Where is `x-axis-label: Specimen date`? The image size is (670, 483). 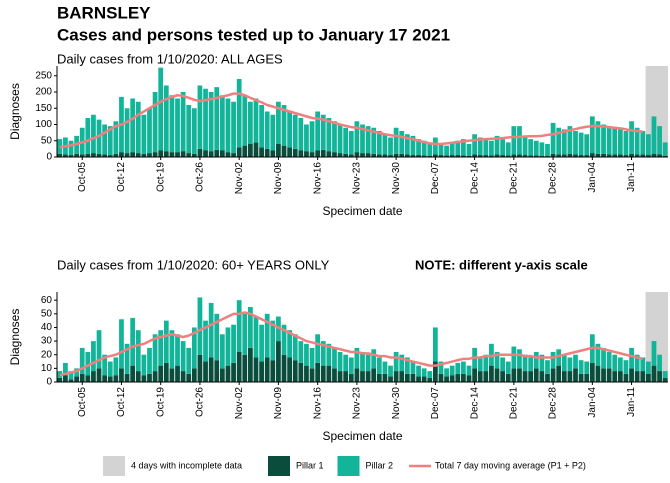
x-axis-label: Specimen date is located at coordinates (362, 211).